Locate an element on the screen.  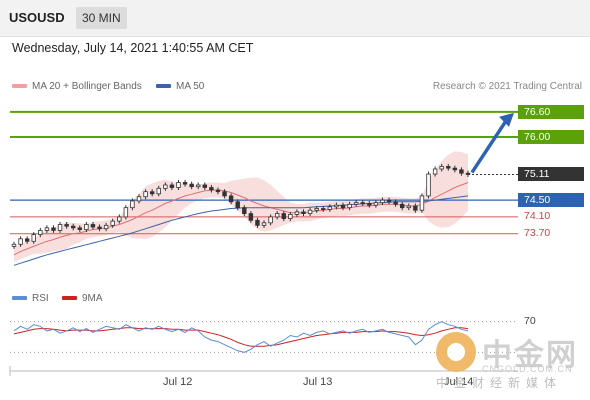
target-arrow-head is located at coordinates (506, 119).